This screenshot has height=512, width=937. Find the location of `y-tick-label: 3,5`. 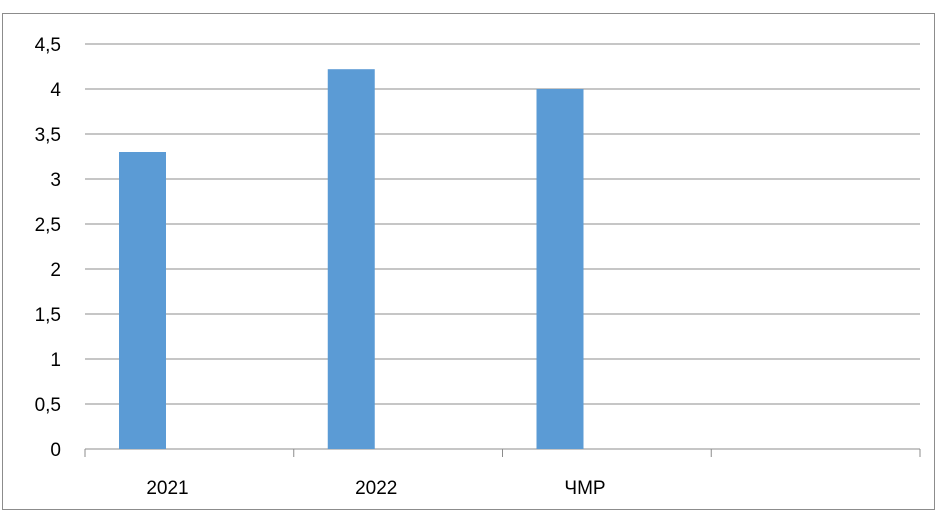

y-tick-label: 3,5 is located at coordinates (48, 135).